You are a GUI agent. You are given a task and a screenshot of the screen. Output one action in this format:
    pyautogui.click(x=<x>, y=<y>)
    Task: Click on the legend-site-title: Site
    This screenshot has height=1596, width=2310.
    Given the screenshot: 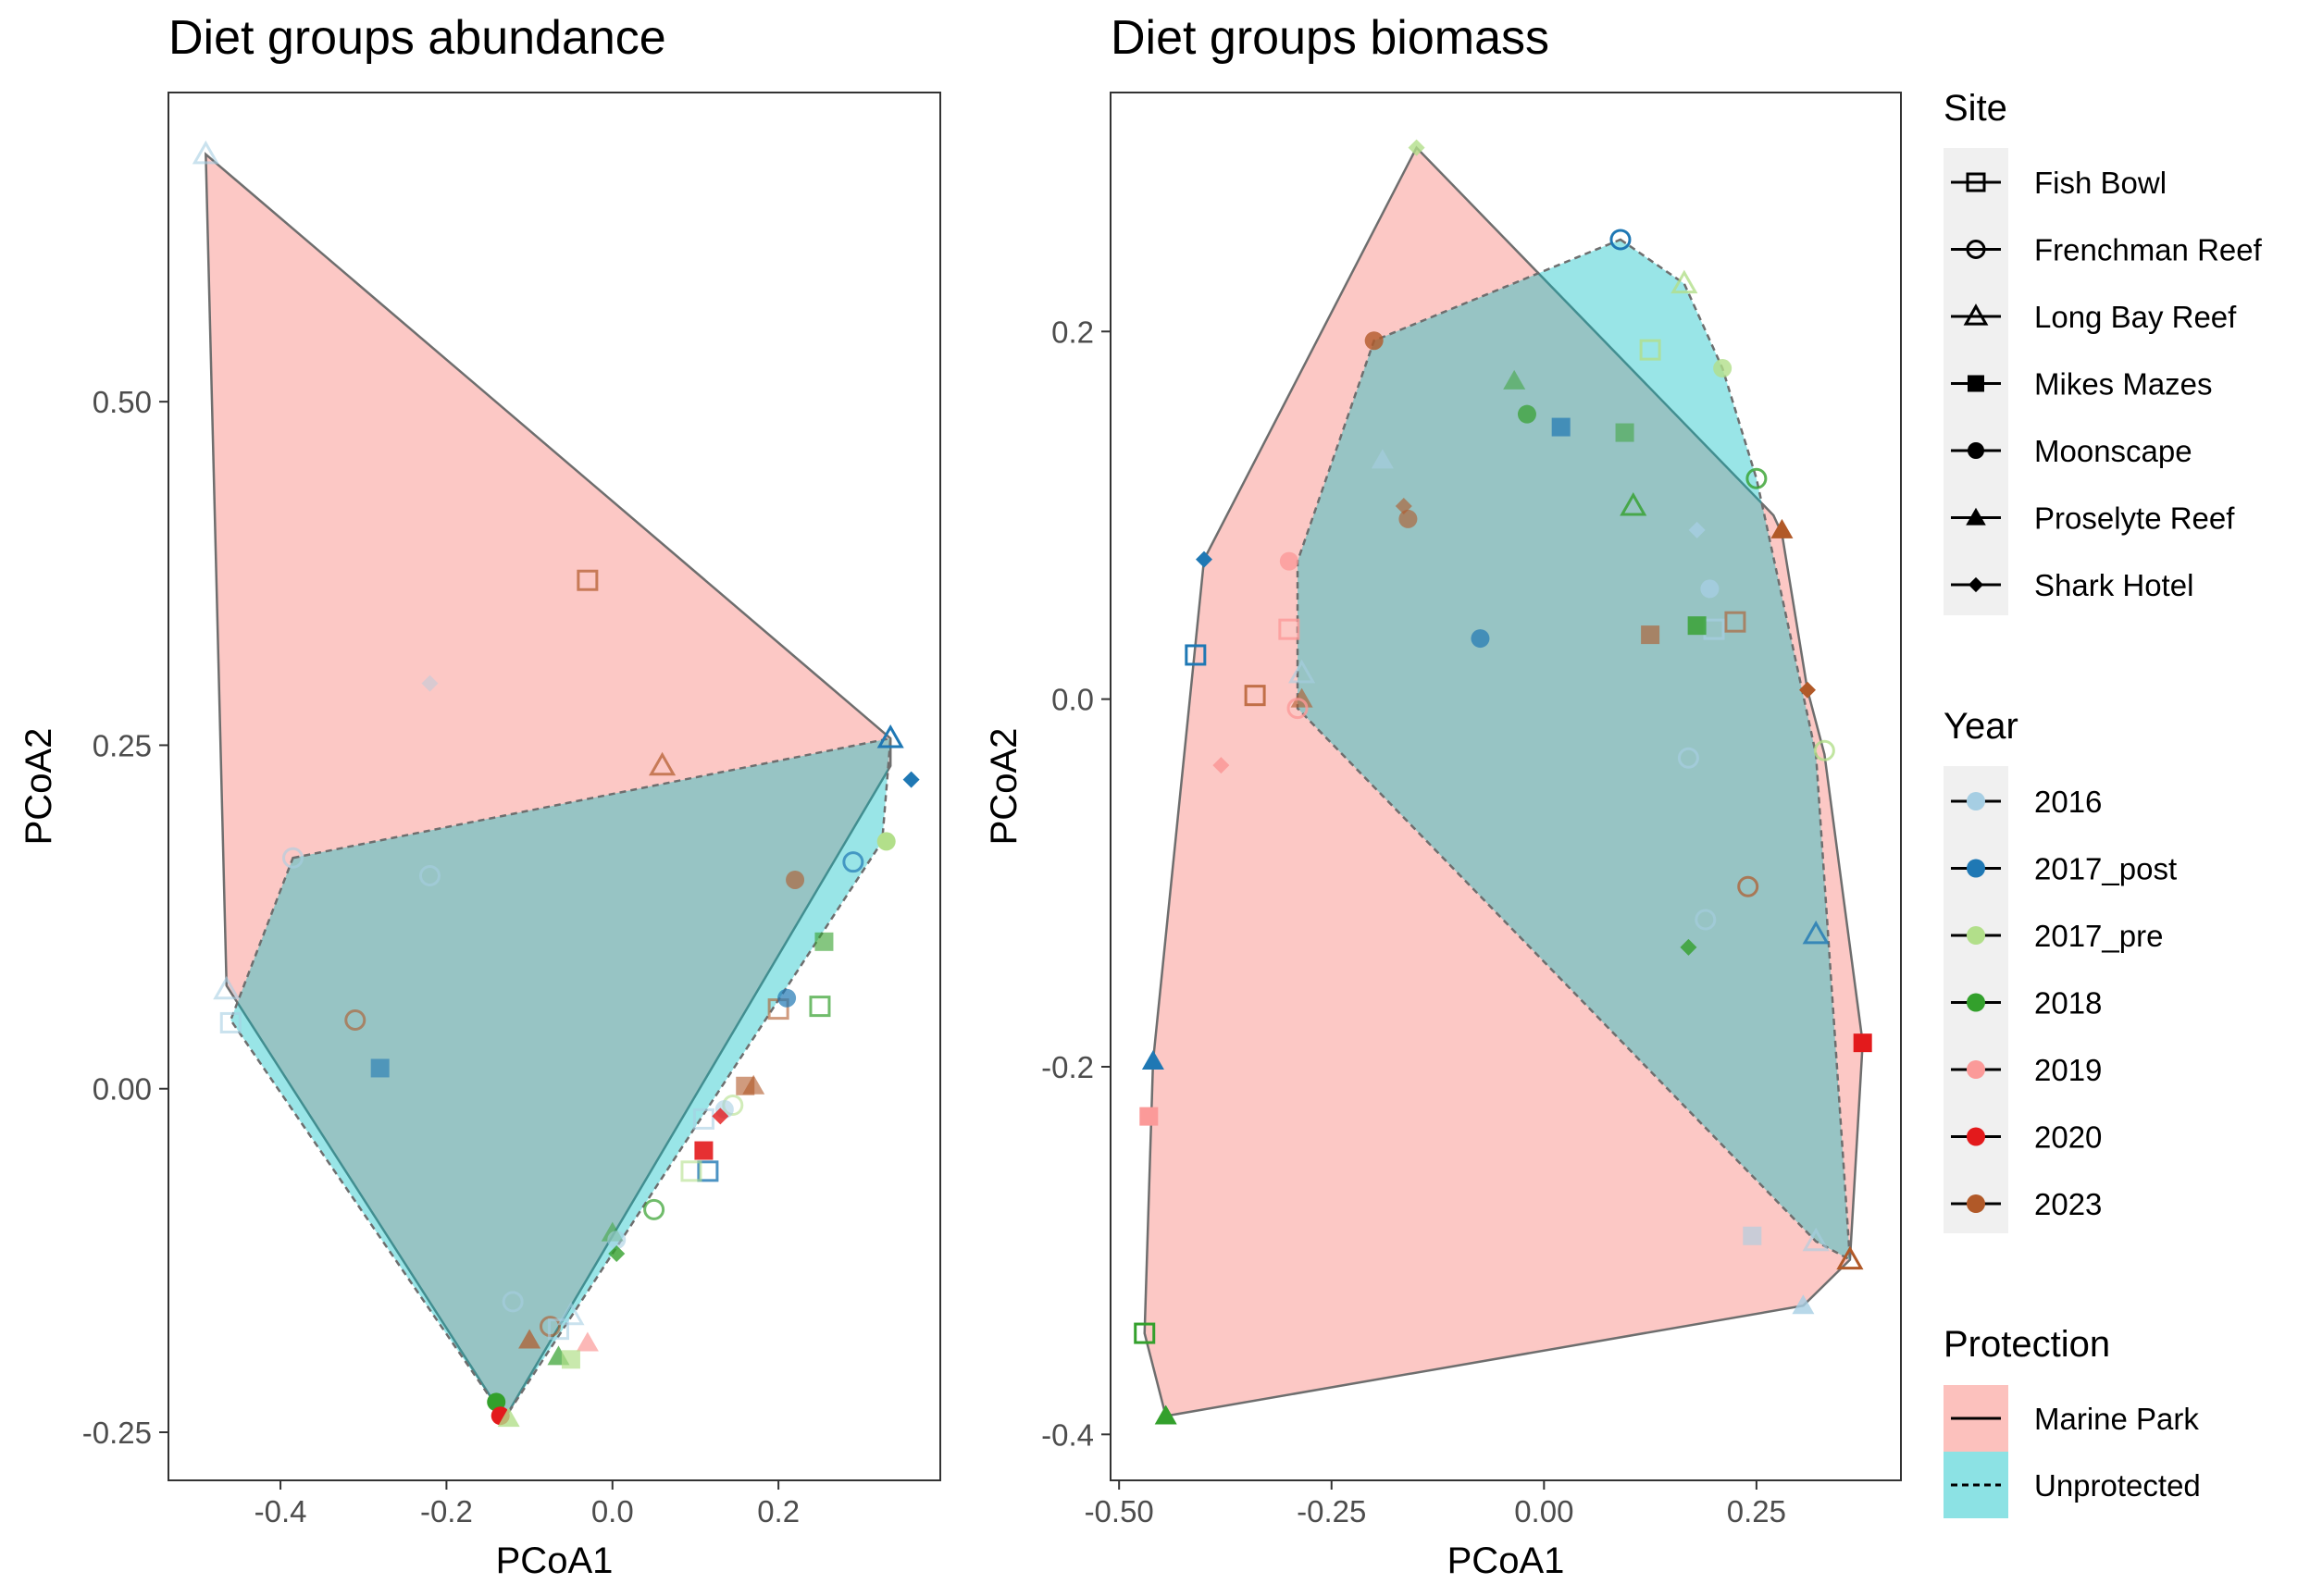 What is the action you would take?
    pyautogui.click(x=1975, y=108)
    